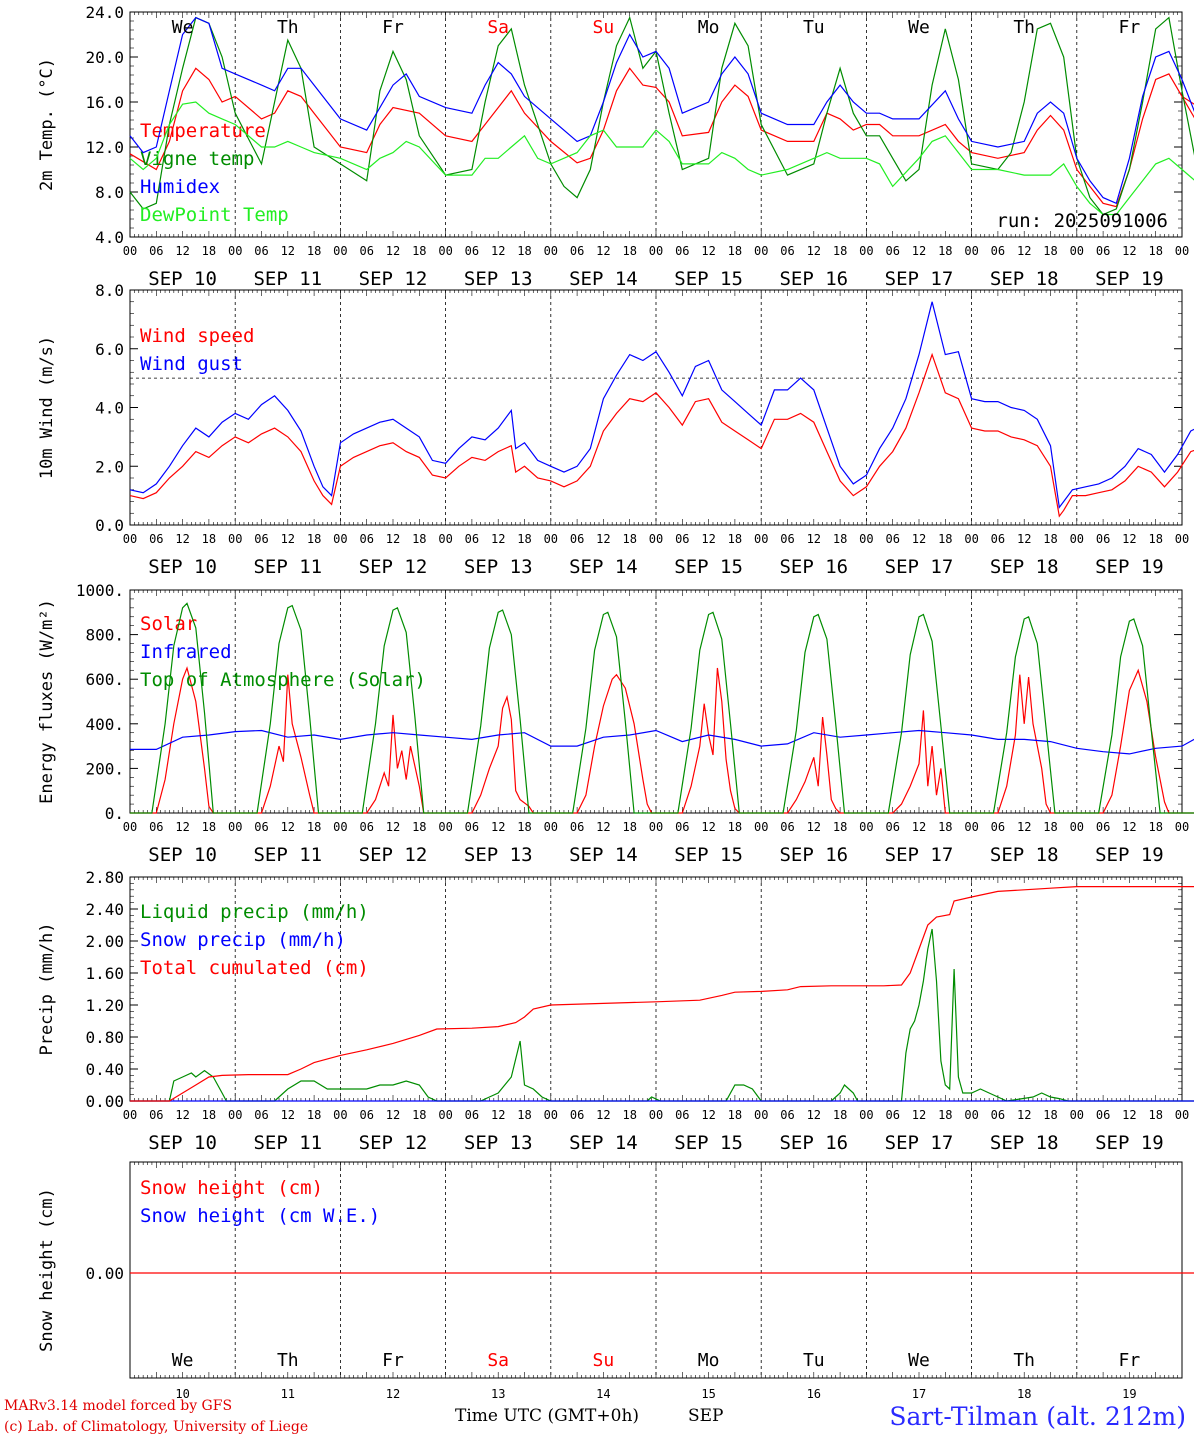 The height and width of the screenshot is (1440, 1194). Describe the element at coordinates (104, 57) in the screenshot. I see `y-tick-label: 20.0` at that location.